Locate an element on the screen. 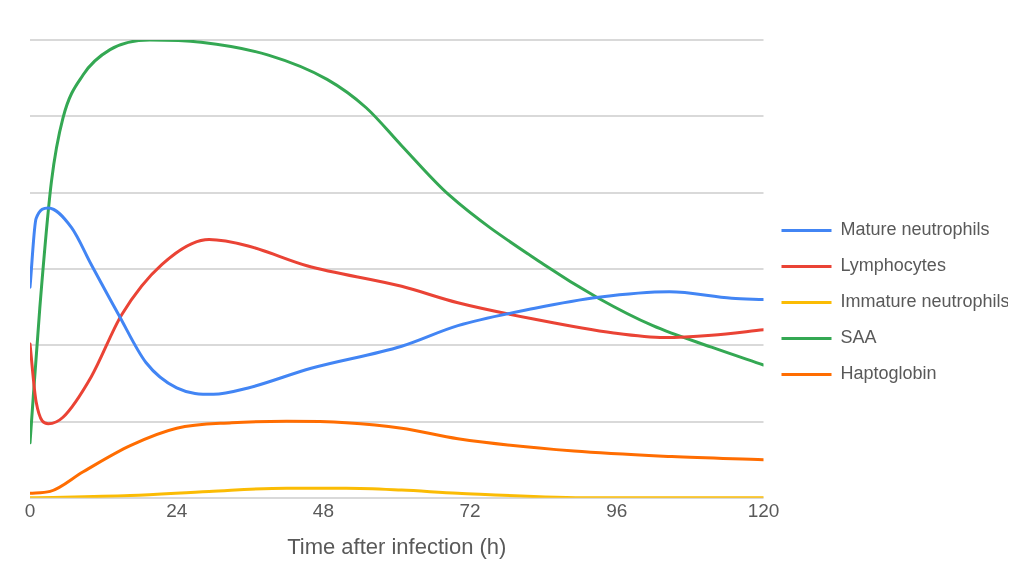  x-tick-label: 72 is located at coordinates (470, 511).